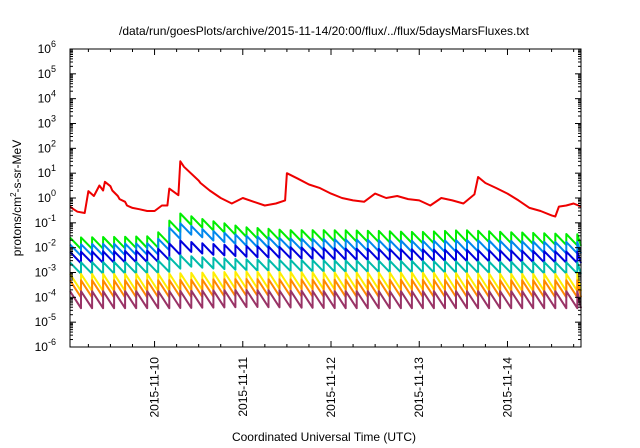 The image size is (640, 448). What do you see at coordinates (155, 387) in the screenshot?
I see `x-tick-label: 2015-11-10` at bounding box center [155, 387].